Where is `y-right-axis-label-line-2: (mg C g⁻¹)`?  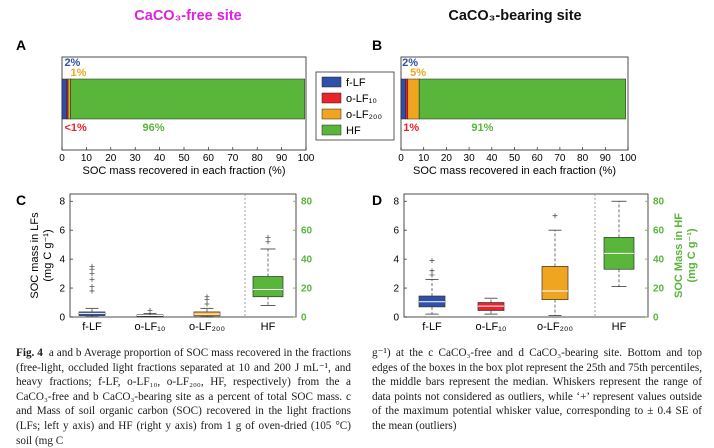
y-right-axis-label-line-2: (mg C g⁻¹) is located at coordinates (692, 255).